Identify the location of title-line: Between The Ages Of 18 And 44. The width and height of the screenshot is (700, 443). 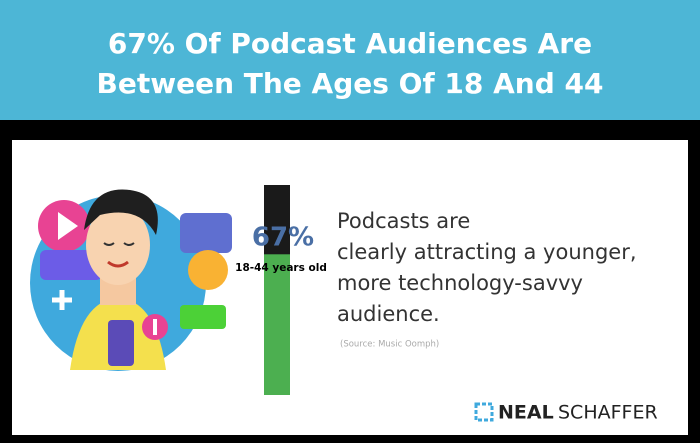
(350, 83).